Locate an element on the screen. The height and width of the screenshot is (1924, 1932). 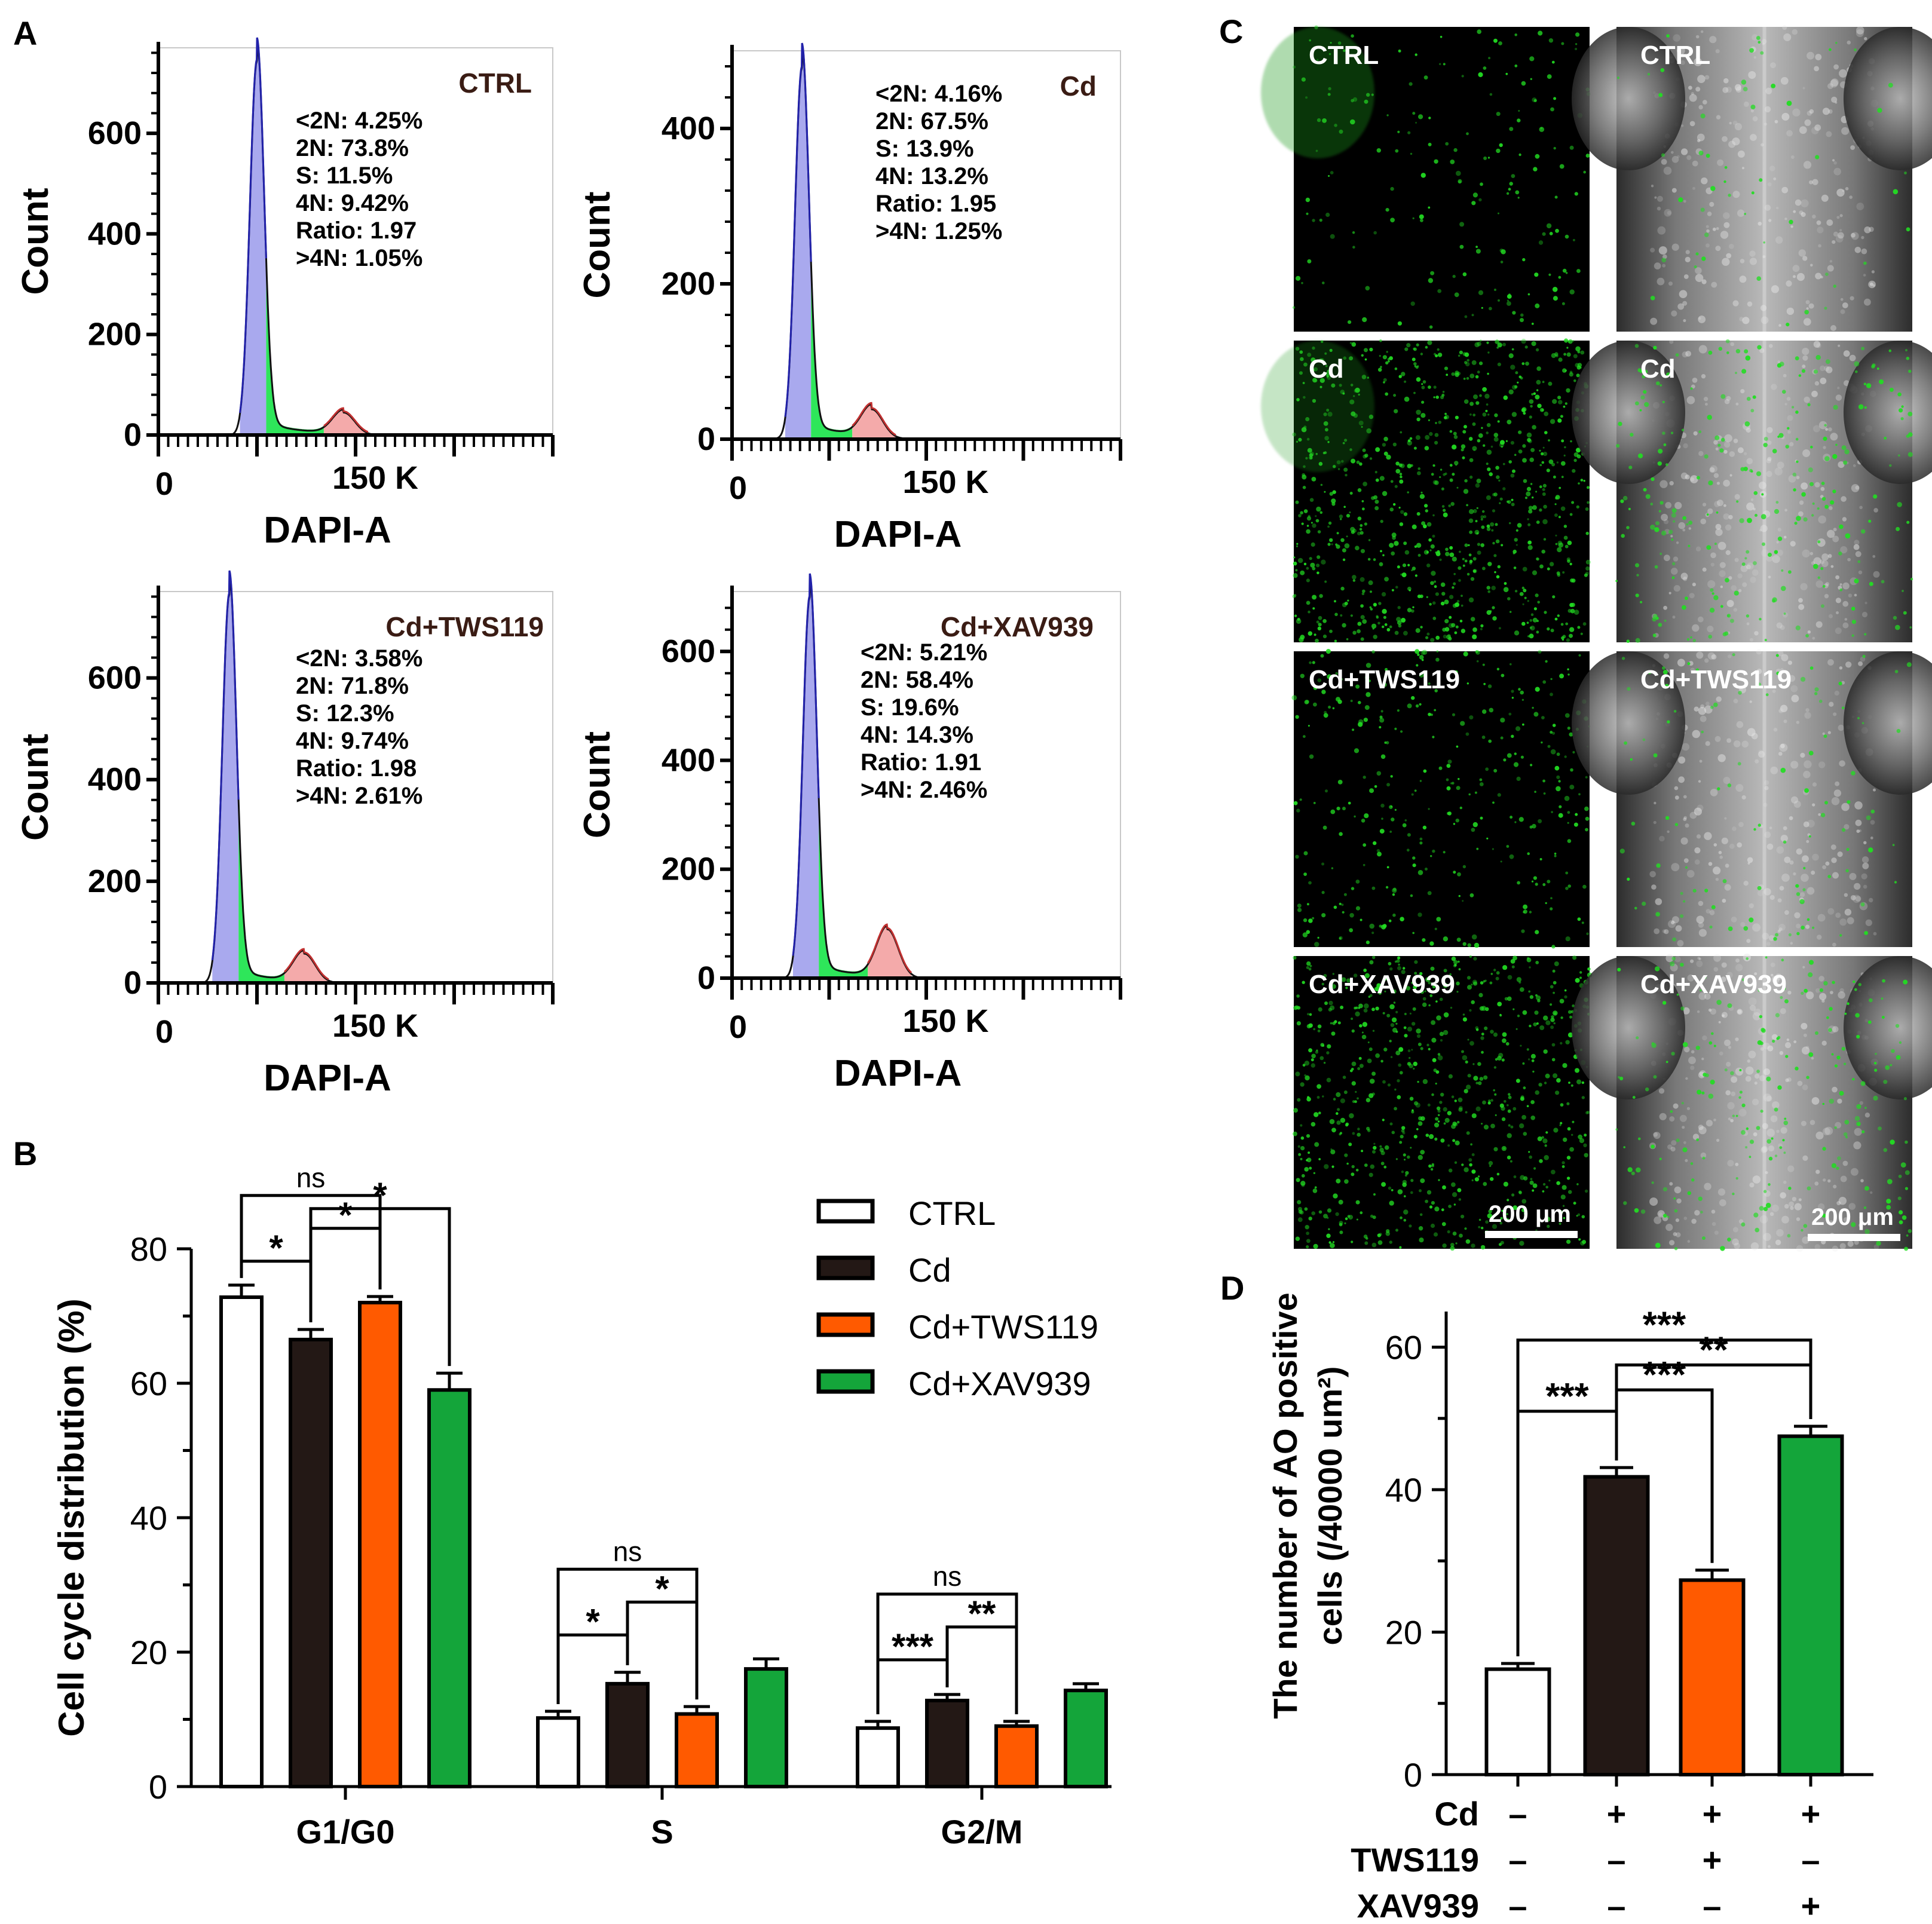
merged-panel-cd: Cd is located at coordinates (1752, 491).